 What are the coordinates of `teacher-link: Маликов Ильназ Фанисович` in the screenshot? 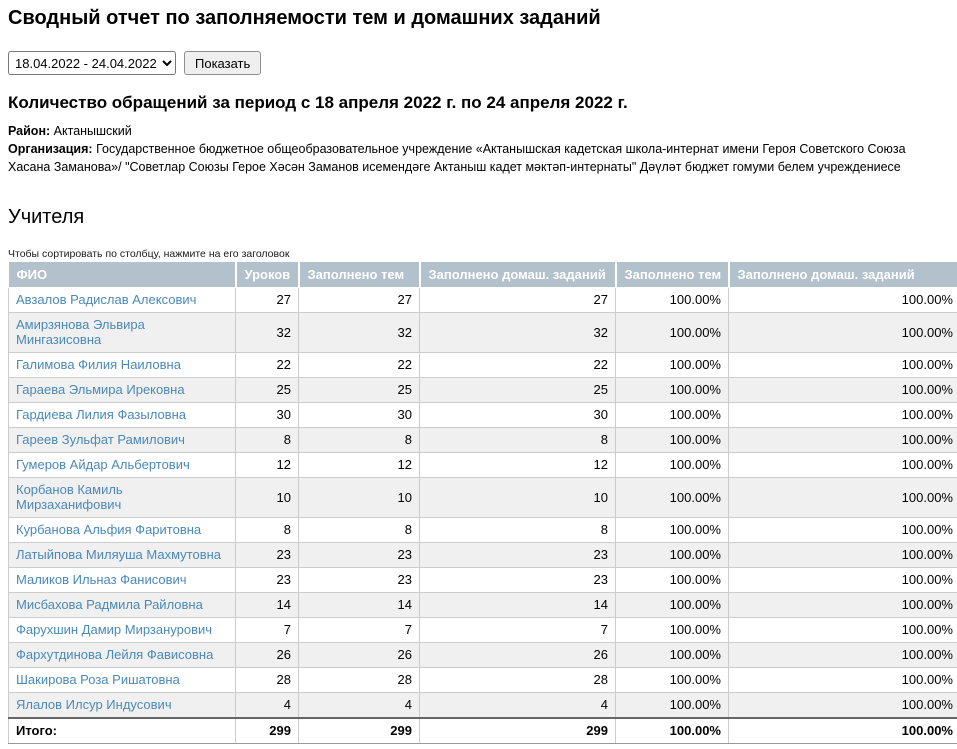 It's located at (101, 579).